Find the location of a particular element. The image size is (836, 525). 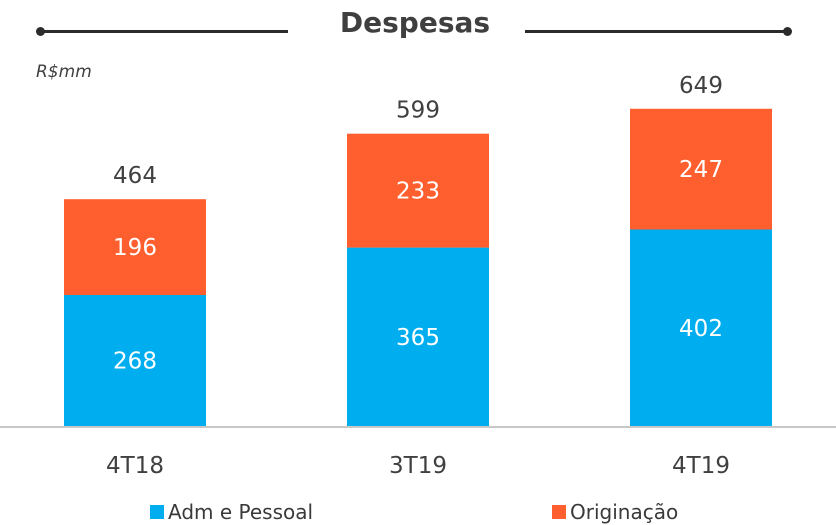

title-bar: Despesas is located at coordinates (418, 30).